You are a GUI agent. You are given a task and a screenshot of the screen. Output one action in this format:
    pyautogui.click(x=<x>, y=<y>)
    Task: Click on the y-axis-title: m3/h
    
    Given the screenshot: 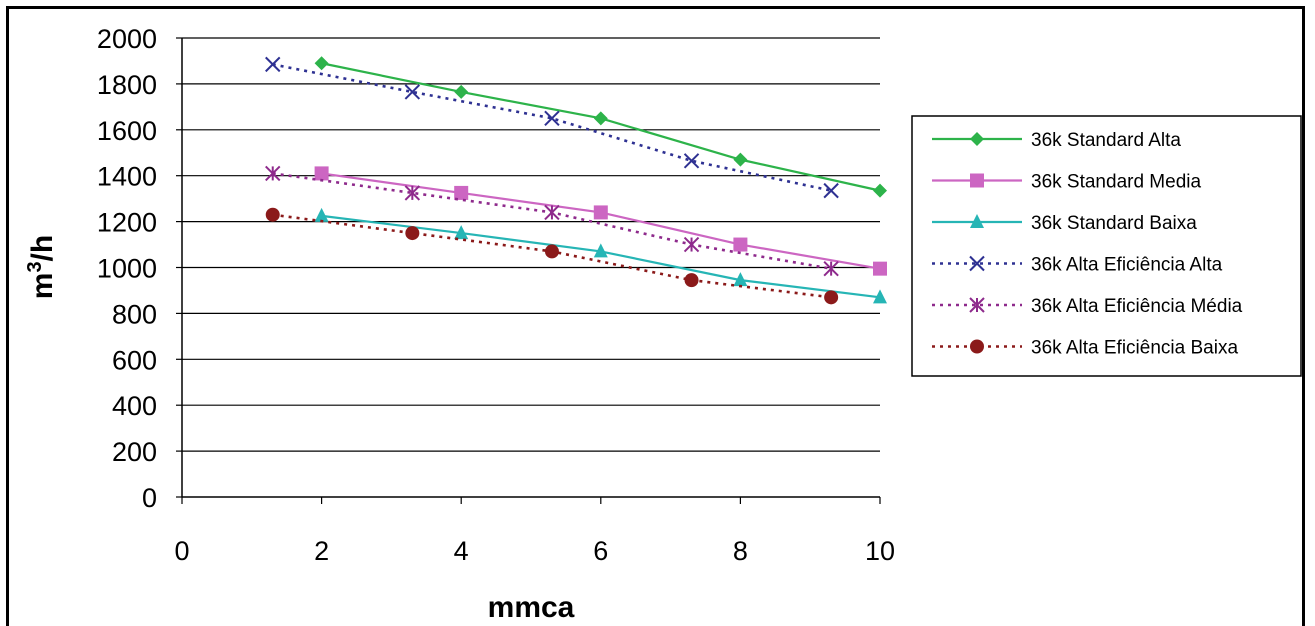 What is the action you would take?
    pyautogui.click(x=41, y=267)
    